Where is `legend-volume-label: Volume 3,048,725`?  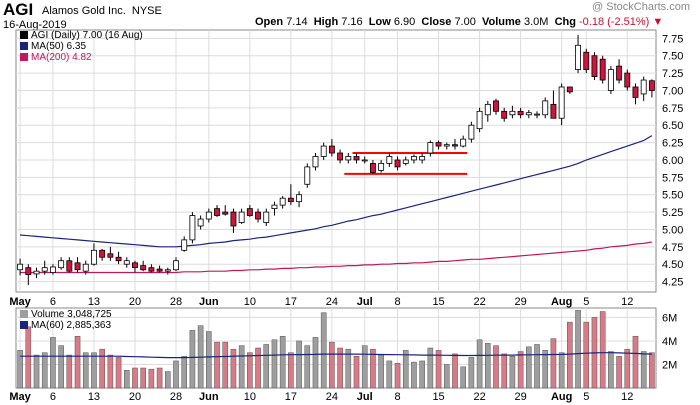 legend-volume-label: Volume 3,048,725 is located at coordinates (71, 314).